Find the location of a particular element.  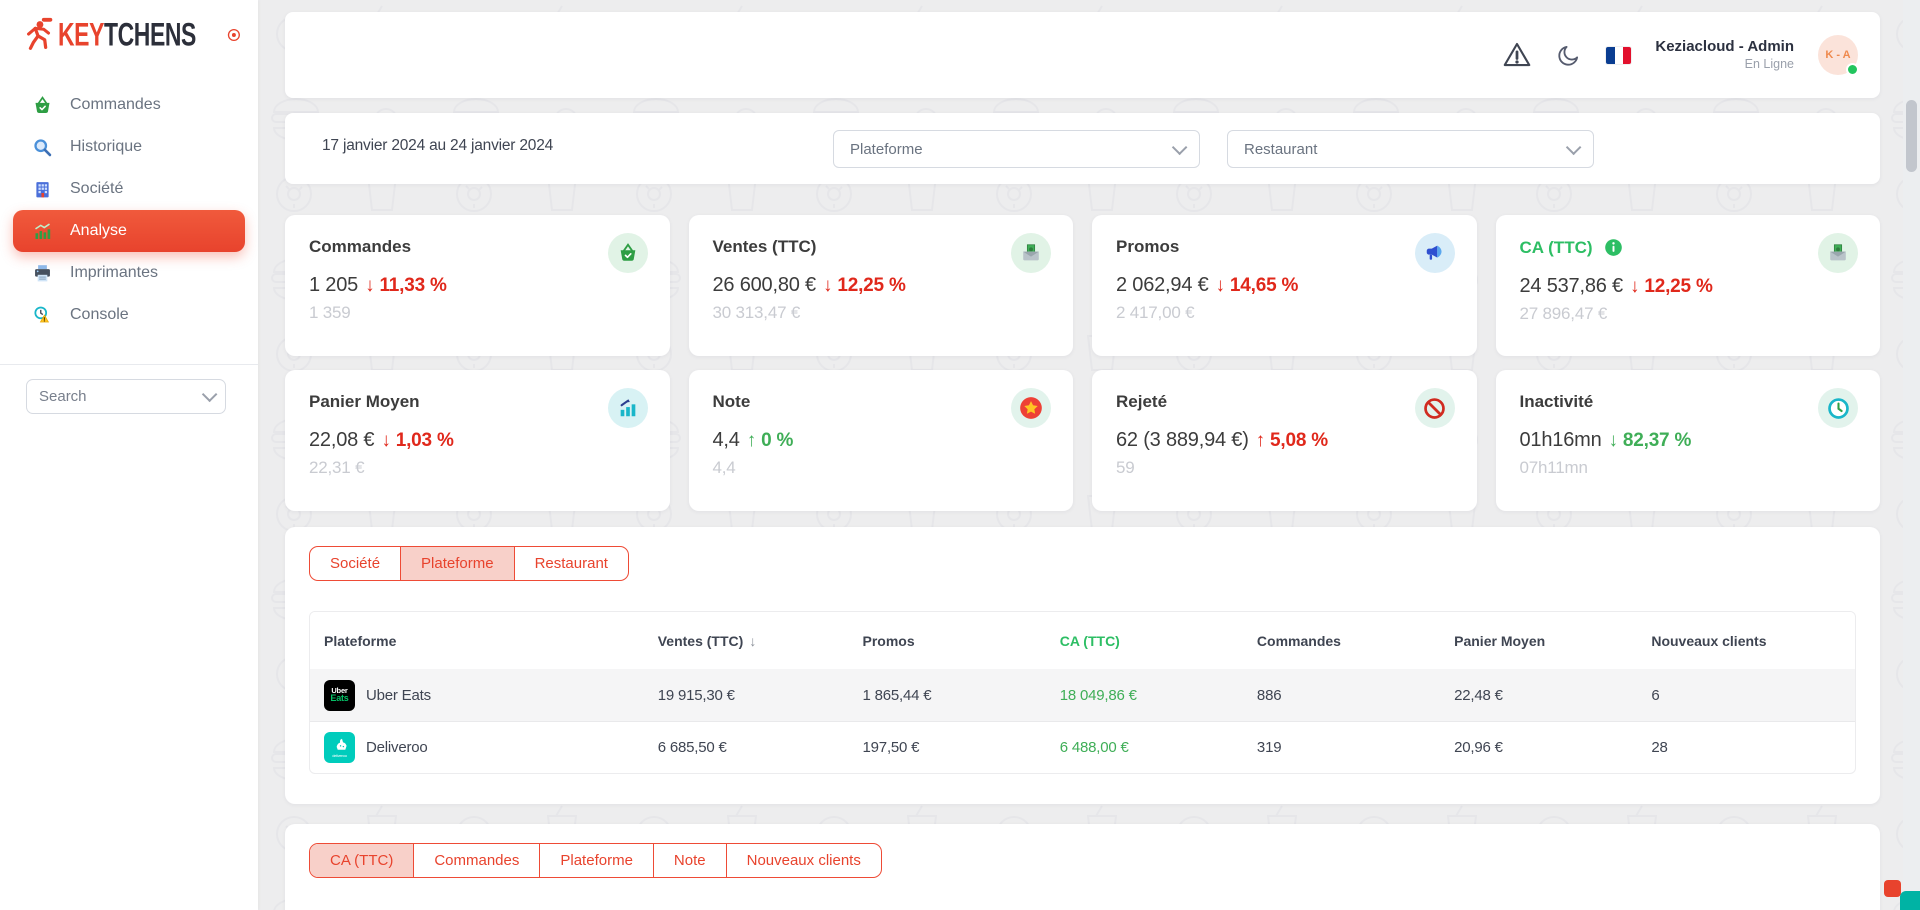

stat-delta: ↓ 1,03 % is located at coordinates (417, 440).